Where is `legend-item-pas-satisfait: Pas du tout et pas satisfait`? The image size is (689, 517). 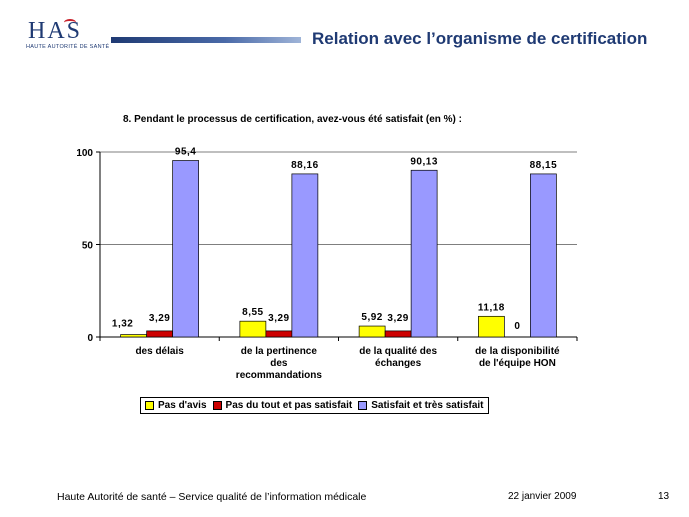 legend-item-pas-satisfait: Pas du tout et pas satisfait is located at coordinates (282, 405).